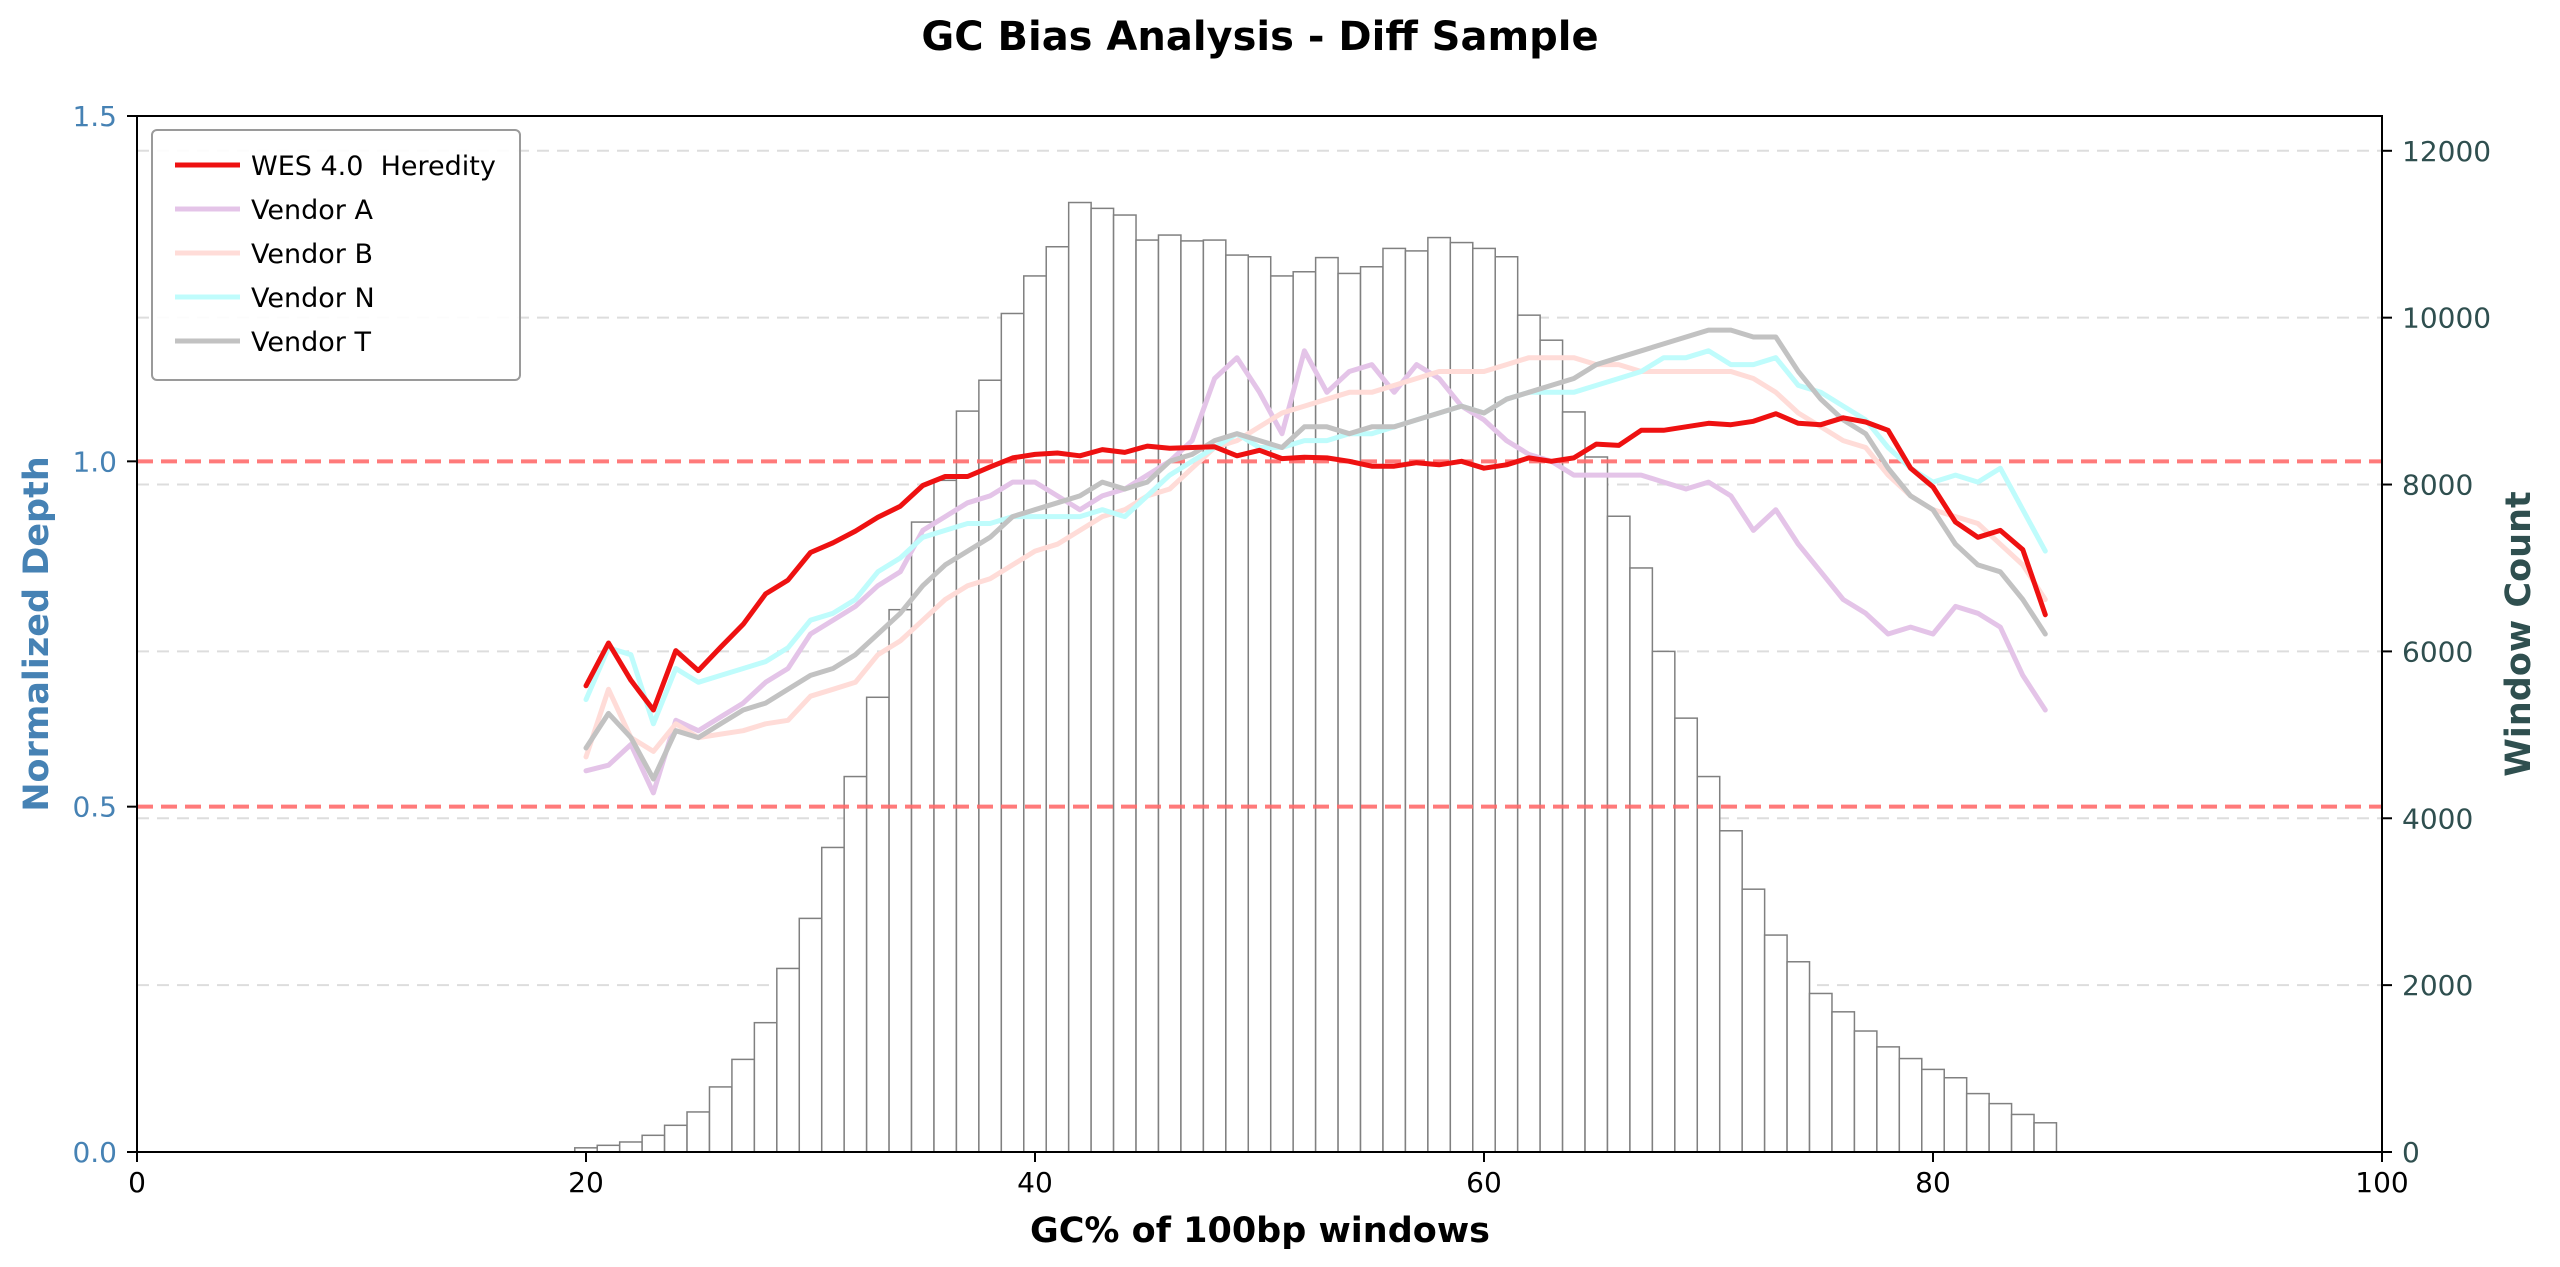 This screenshot has height=1267, width=2560. I want to click on x-tick-label: 80, so click(1933, 1182).